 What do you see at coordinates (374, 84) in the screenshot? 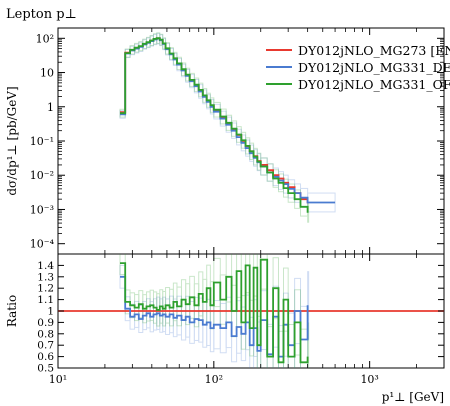
I see `legend-label: DY012jNLO_MG331_OFFI` at bounding box center [374, 84].